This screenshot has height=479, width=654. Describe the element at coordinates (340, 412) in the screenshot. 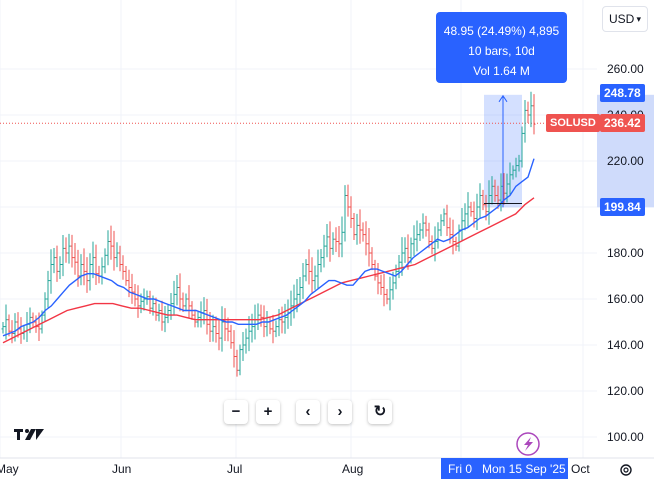

I see `scroll-right-button: ›` at that location.